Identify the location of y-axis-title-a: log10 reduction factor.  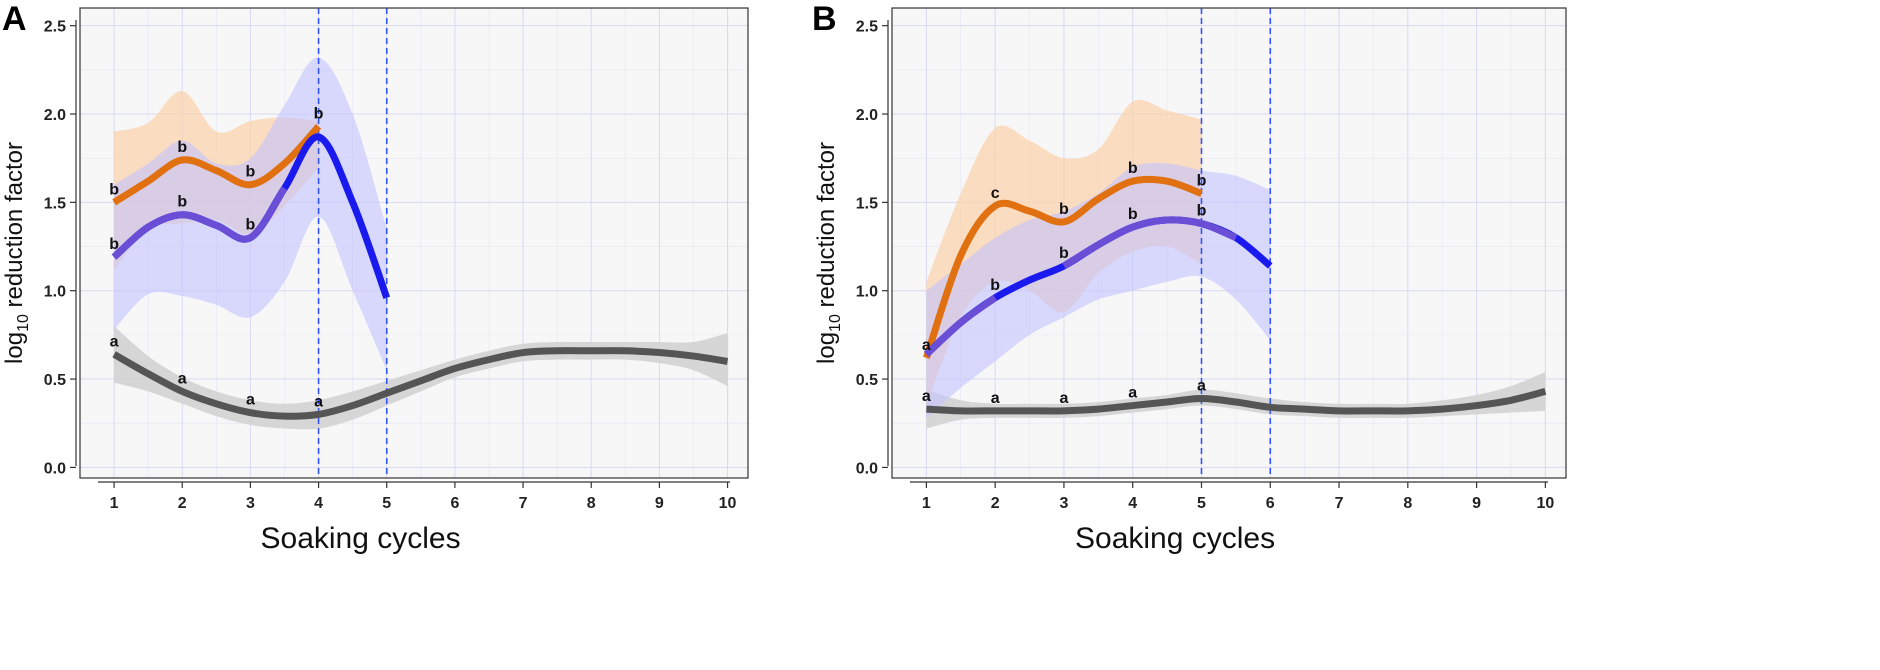
(16, 253).